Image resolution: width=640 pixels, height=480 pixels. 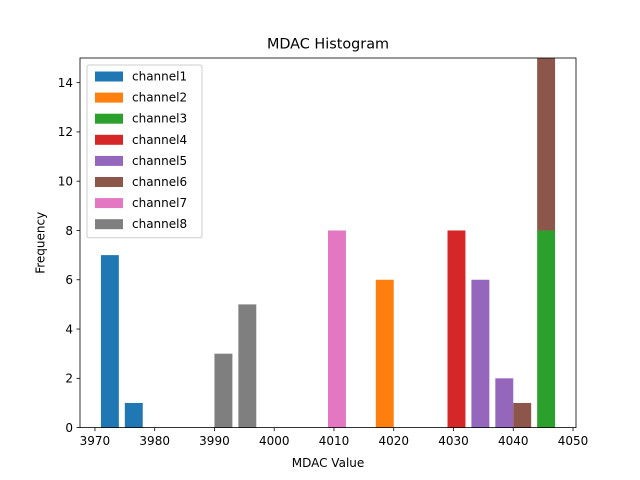 I want to click on chart-title: MDAC Histogram, so click(x=328, y=45).